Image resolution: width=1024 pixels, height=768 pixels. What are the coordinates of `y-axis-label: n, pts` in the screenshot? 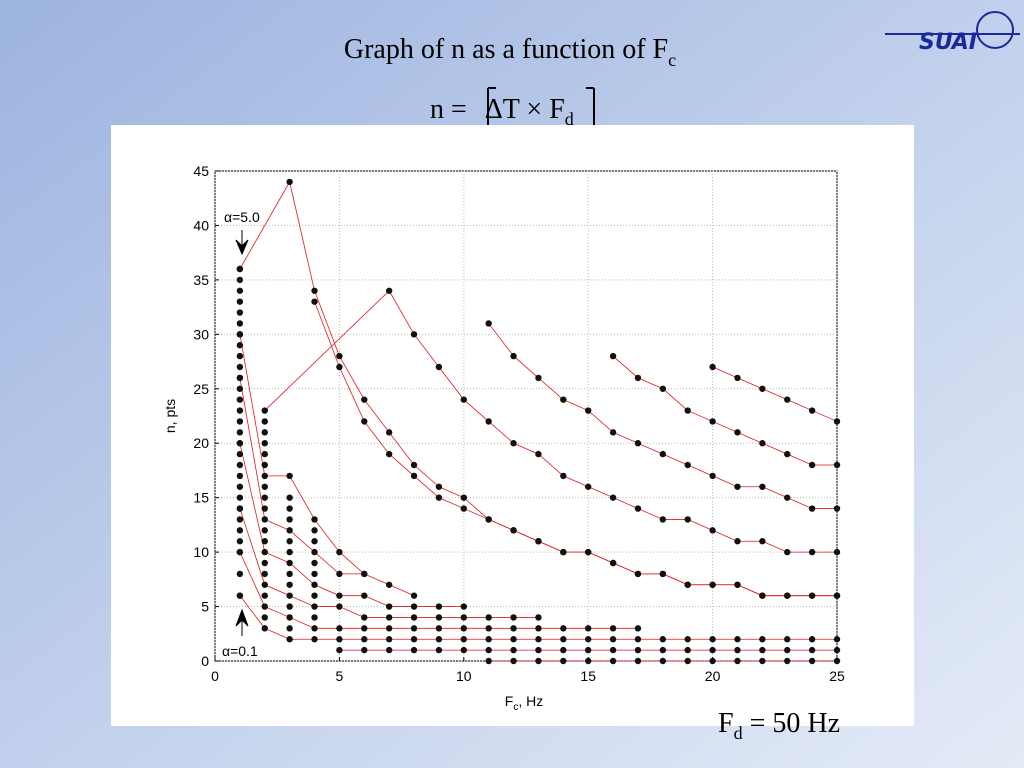 It's located at (170, 416).